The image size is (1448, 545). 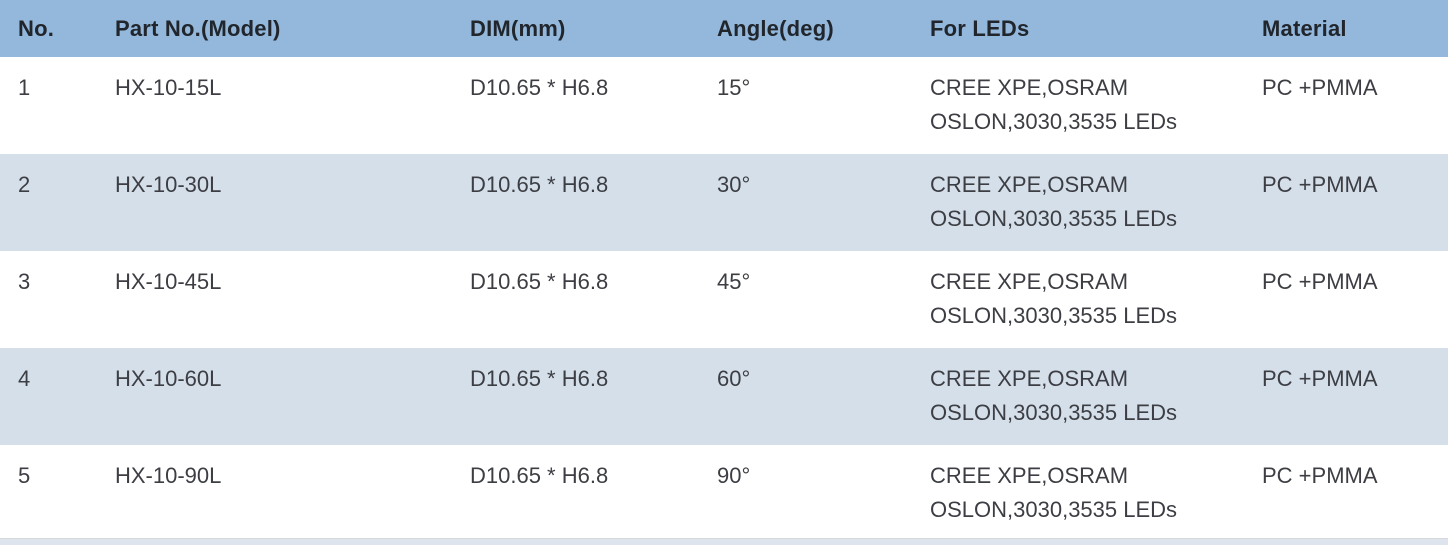 I want to click on cell-angle: 90°, so click(x=734, y=475).